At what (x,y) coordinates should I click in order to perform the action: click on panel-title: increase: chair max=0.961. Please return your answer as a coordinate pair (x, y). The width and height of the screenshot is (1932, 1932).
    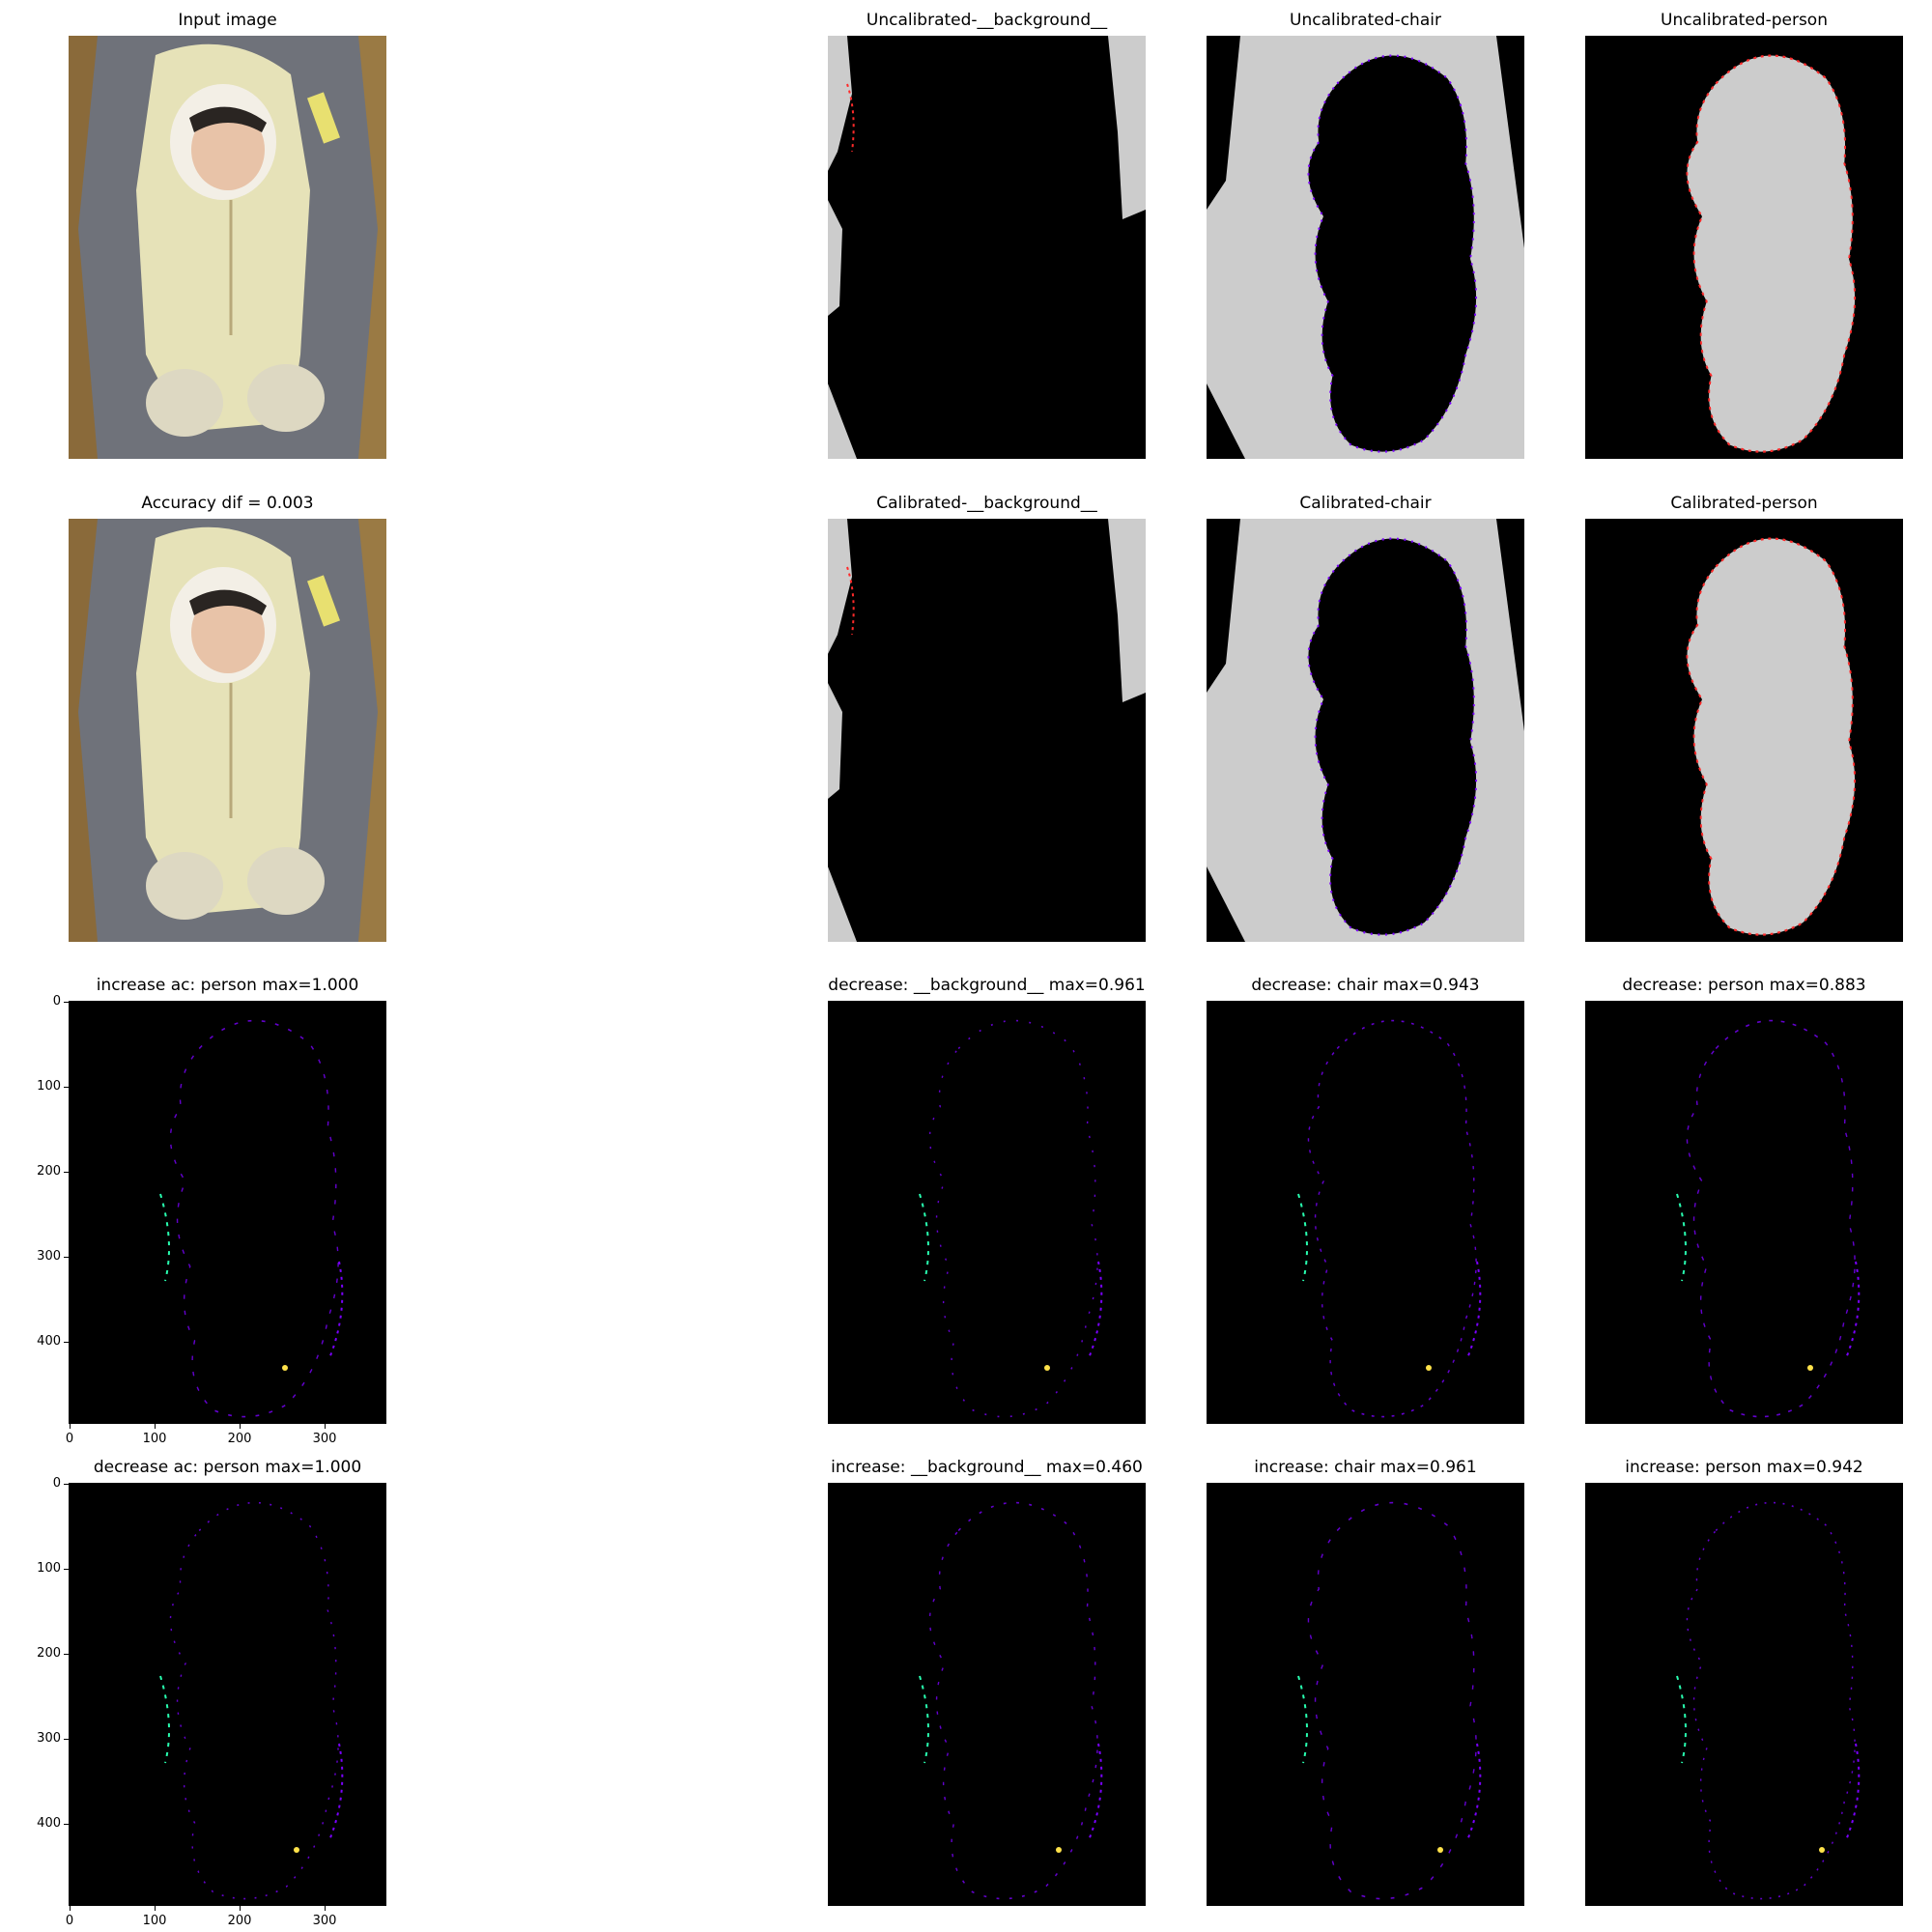
    Looking at the image, I should click on (1365, 1467).